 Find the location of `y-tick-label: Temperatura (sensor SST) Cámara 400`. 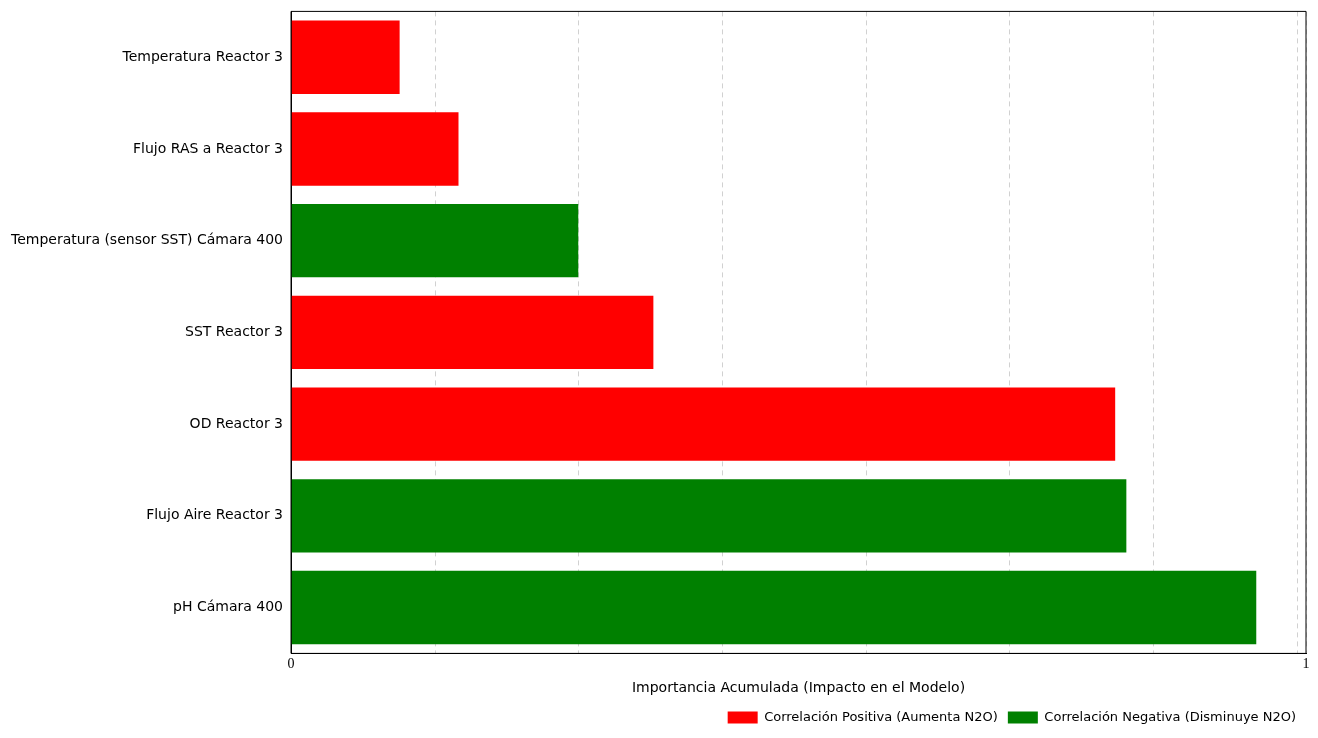

y-tick-label: Temperatura (sensor SST) Cámara 400 is located at coordinates (147, 239).